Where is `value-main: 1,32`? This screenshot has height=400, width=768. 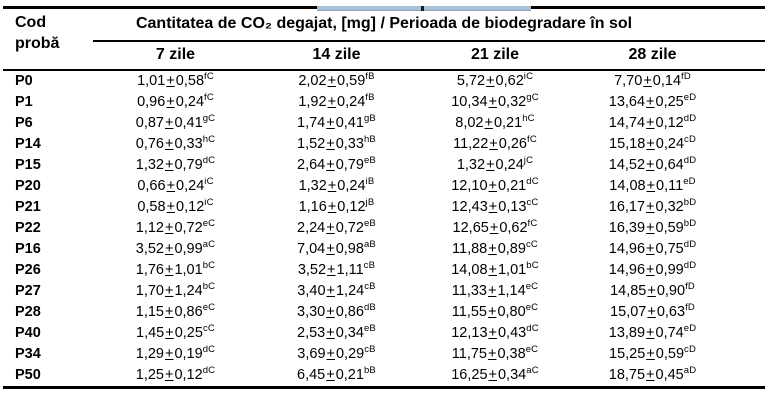
value-main: 1,32 is located at coordinates (149, 164).